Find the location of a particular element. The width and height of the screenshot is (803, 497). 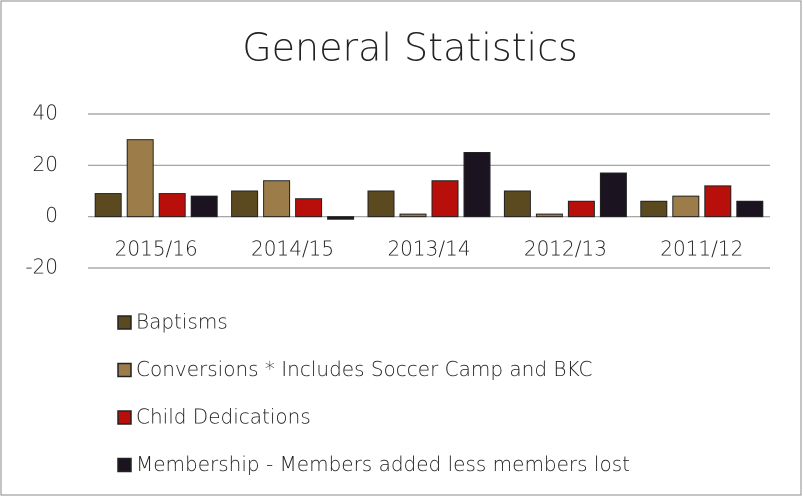

chart-title: General Statistics is located at coordinates (410, 48).